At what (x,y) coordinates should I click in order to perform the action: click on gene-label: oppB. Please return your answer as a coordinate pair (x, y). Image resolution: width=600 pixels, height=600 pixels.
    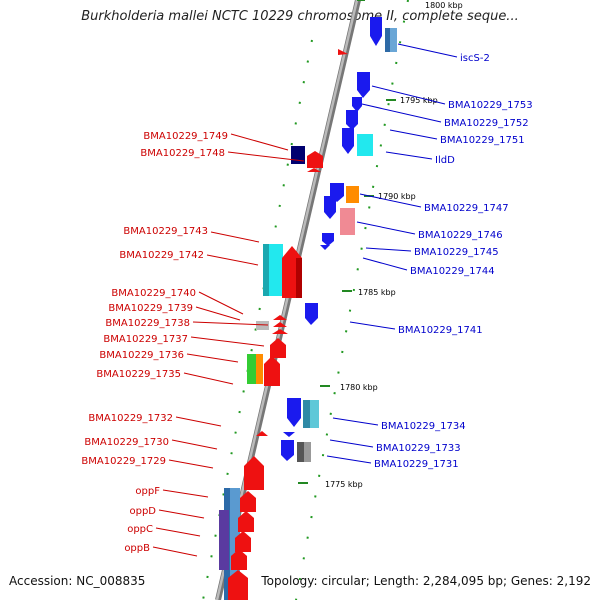
    Looking at the image, I should click on (137, 548).